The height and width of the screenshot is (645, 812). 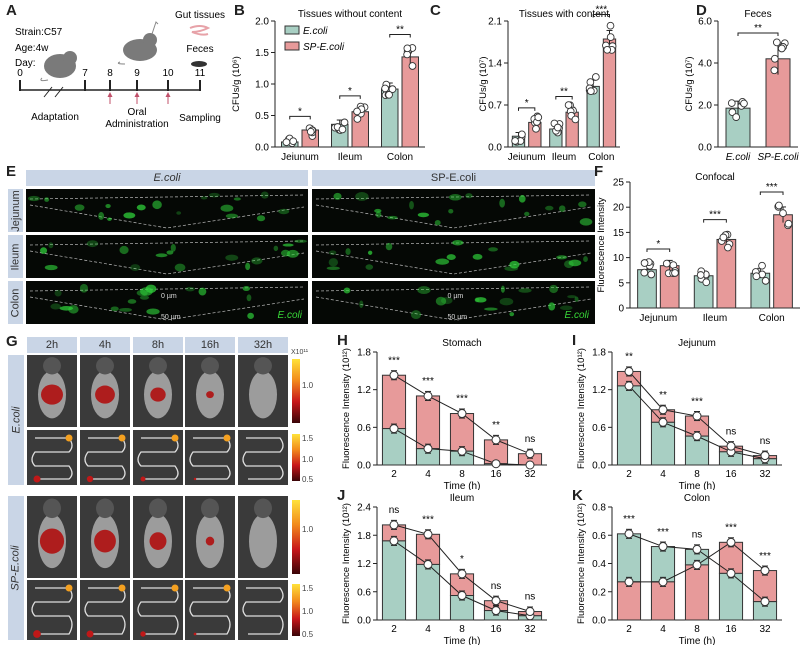 What do you see at coordinates (292, 46) in the screenshot?
I see `legend-swatch` at bounding box center [292, 46].